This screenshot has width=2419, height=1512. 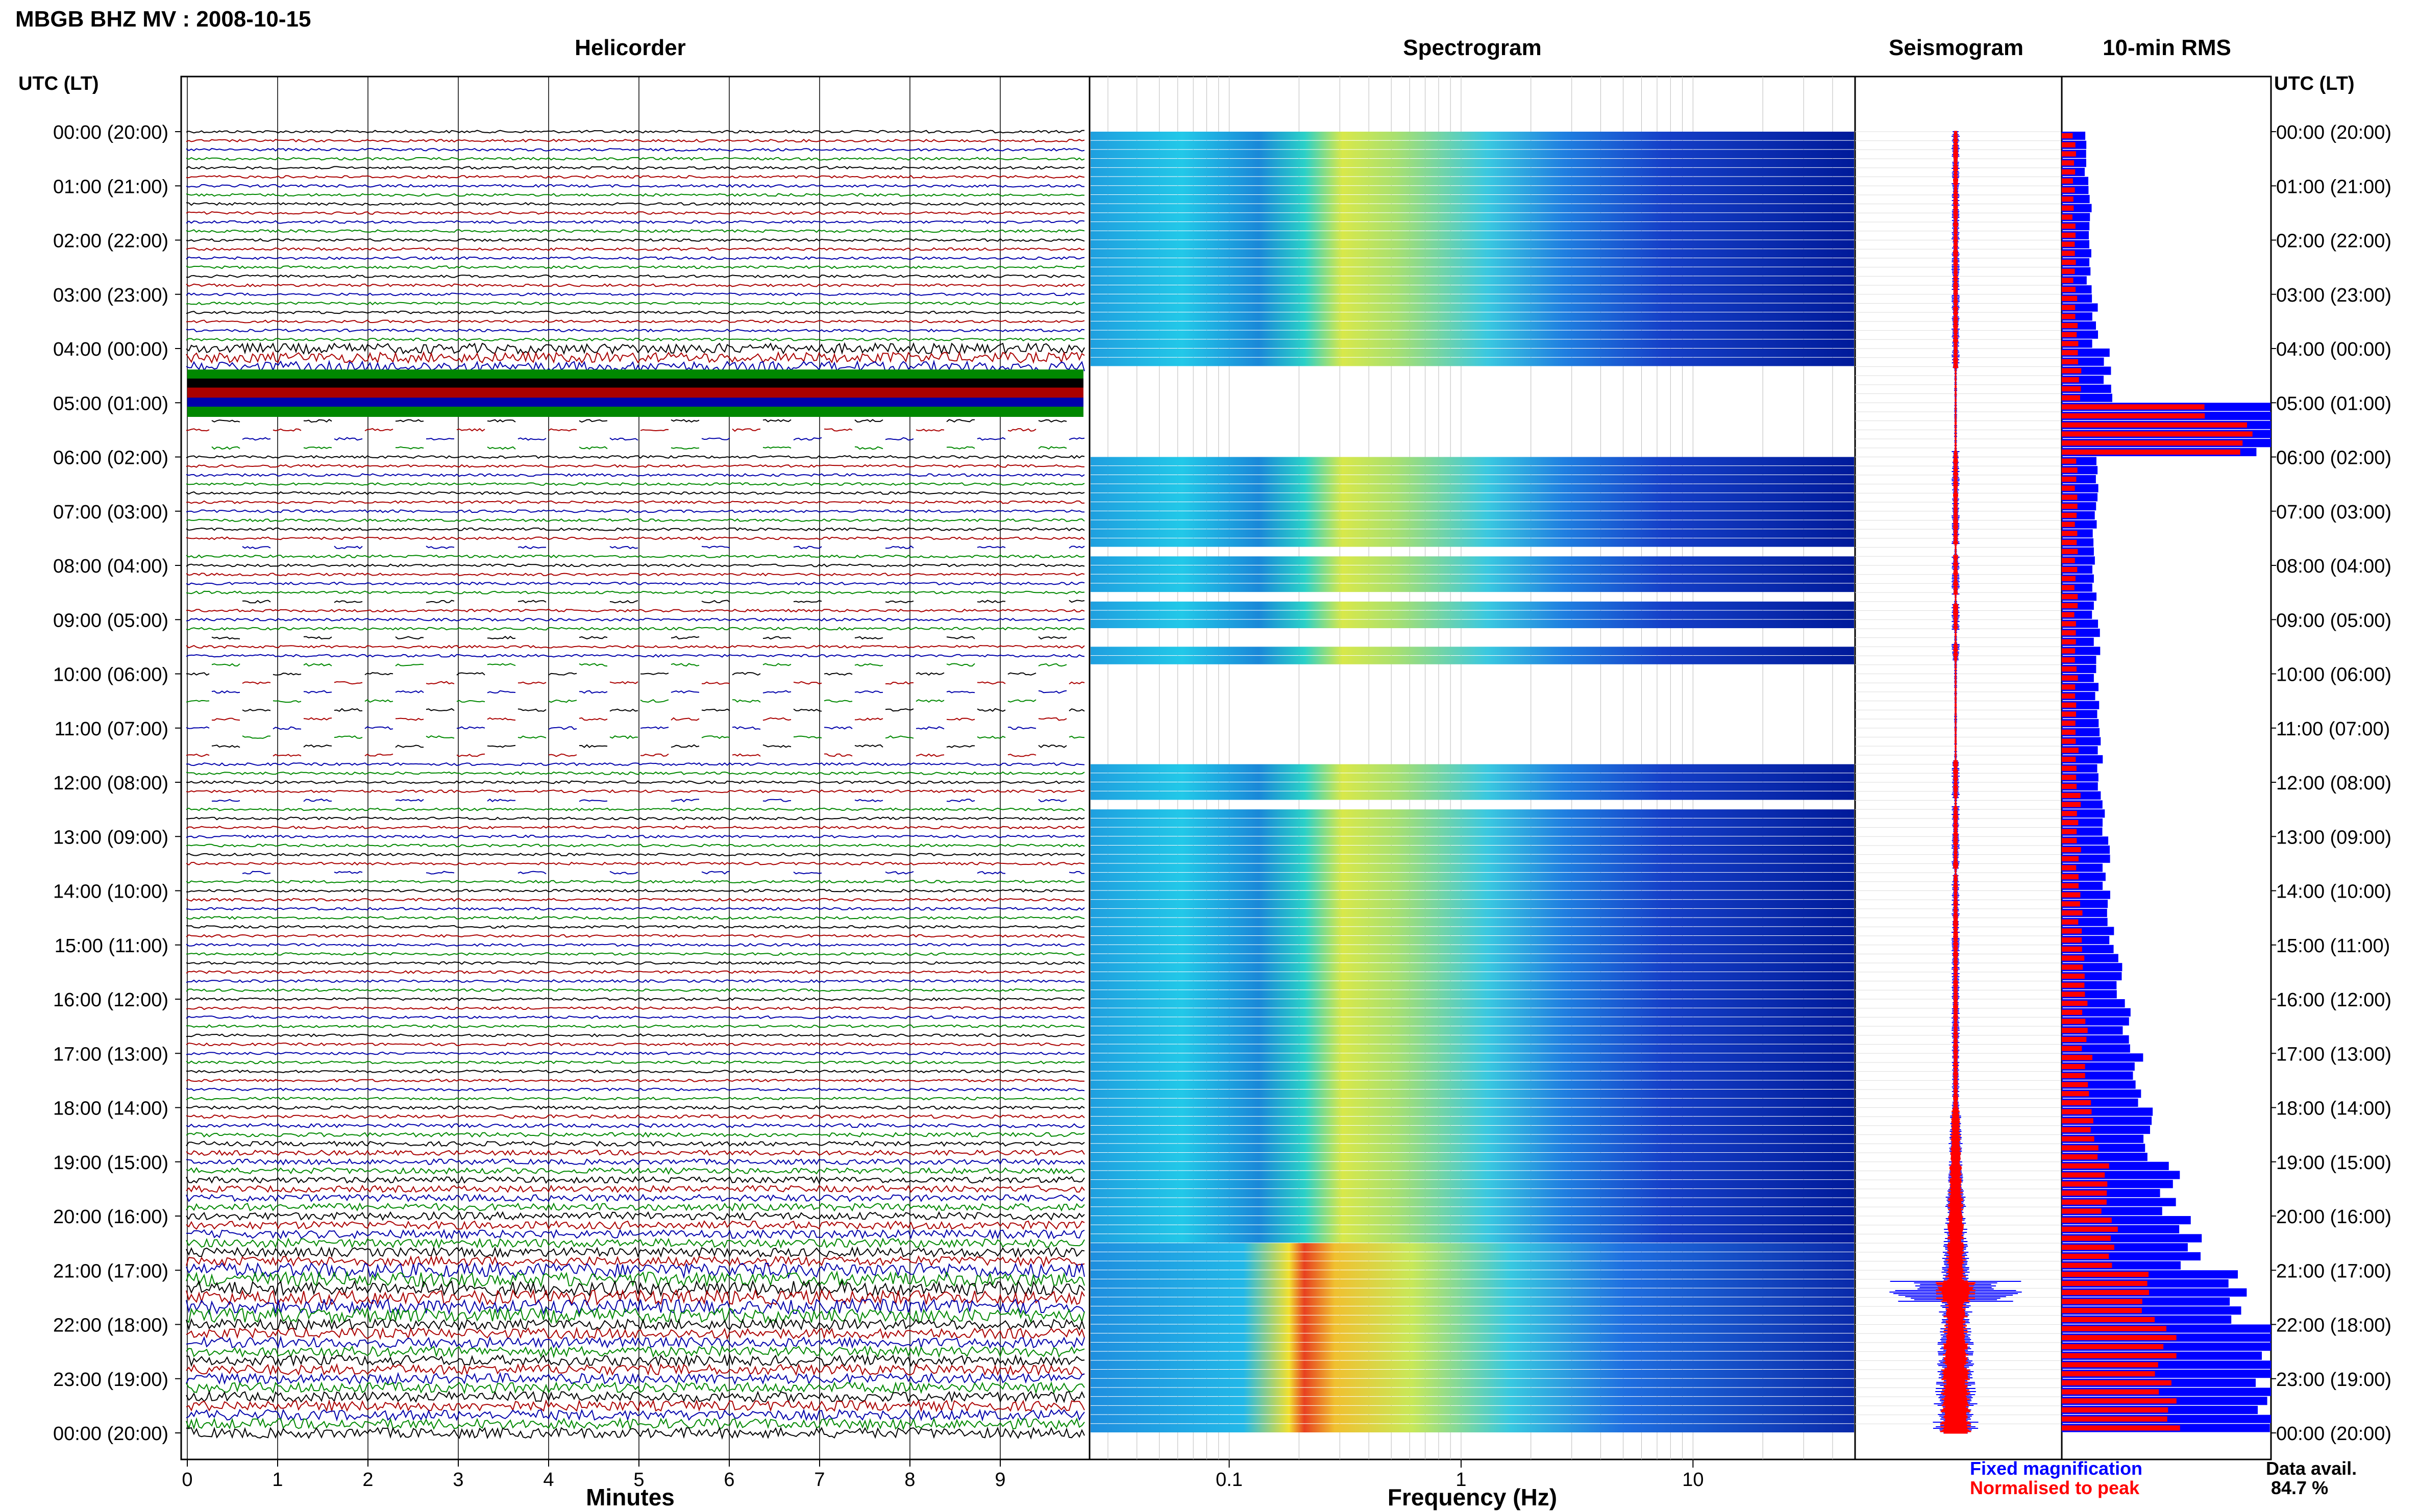 What do you see at coordinates (2314, 83) in the screenshot?
I see `right-axis-label: UTC (LT)` at bounding box center [2314, 83].